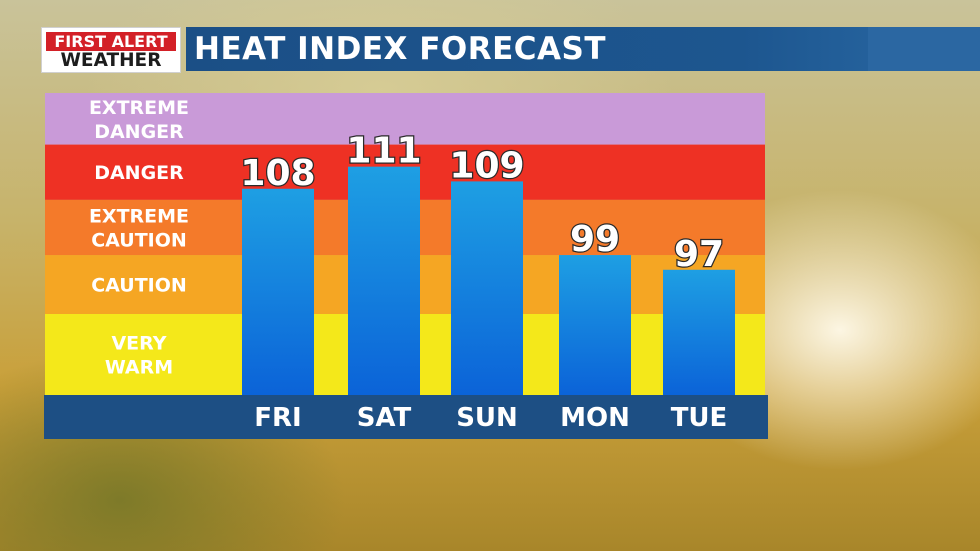 The height and width of the screenshot is (551, 980). I want to click on band-label-0-1: WARM, so click(139, 367).